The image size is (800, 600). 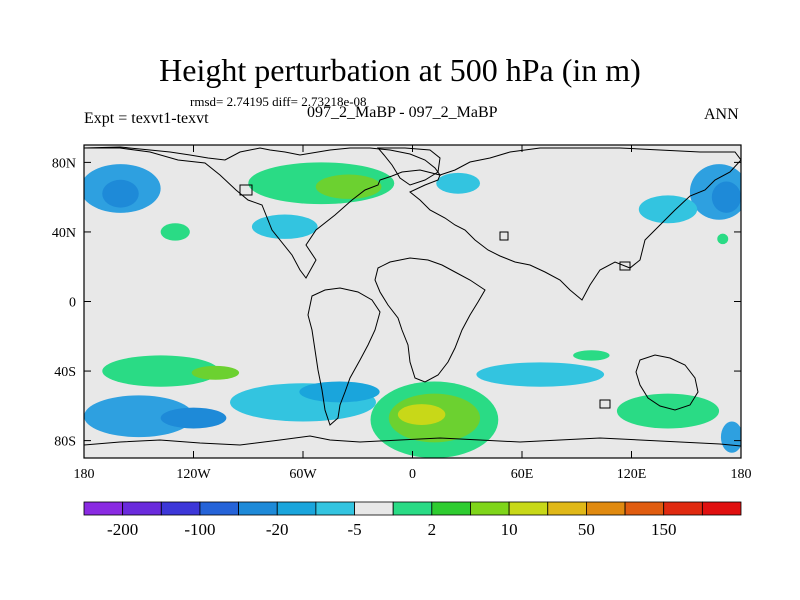 What do you see at coordinates (408, 166) in the screenshot?
I see `greenland-outline` at bounding box center [408, 166].